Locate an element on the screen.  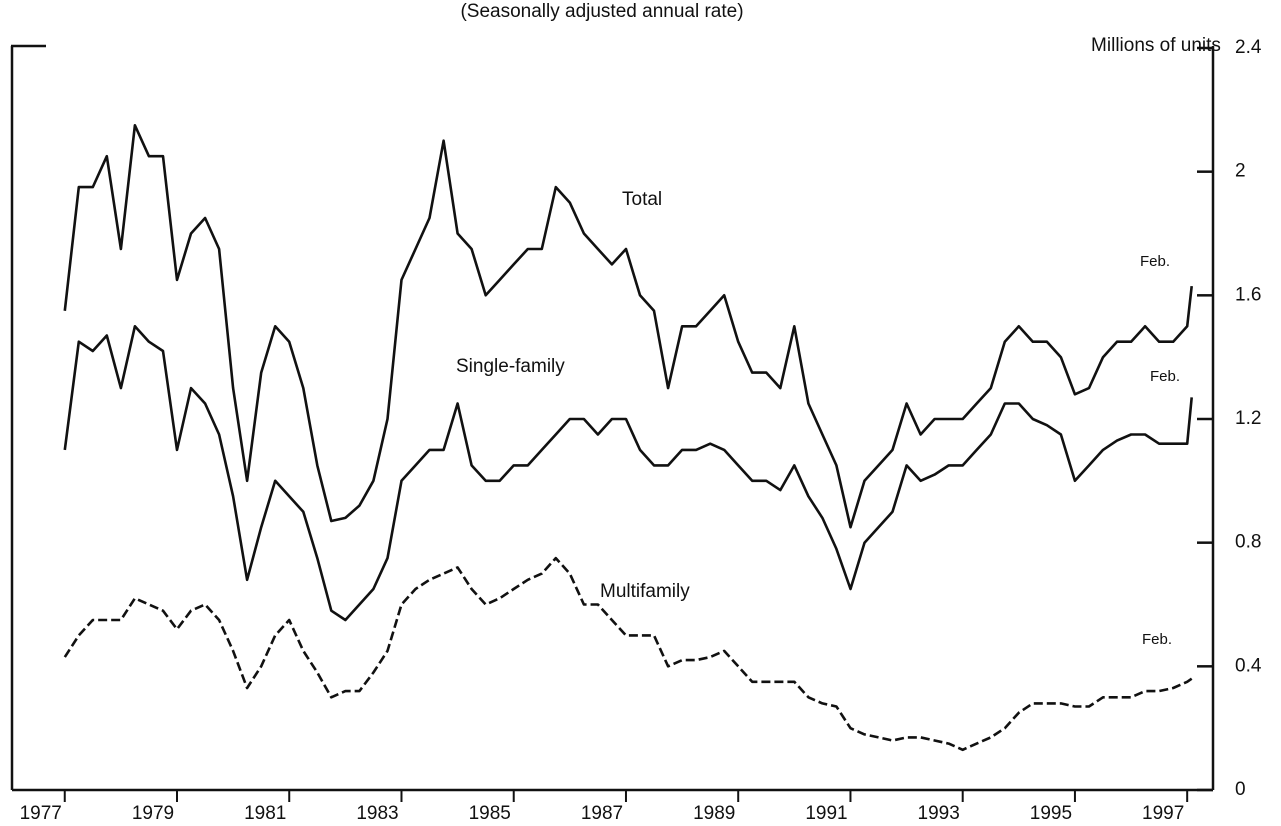
x-tick-label: 1983 is located at coordinates (377, 813).